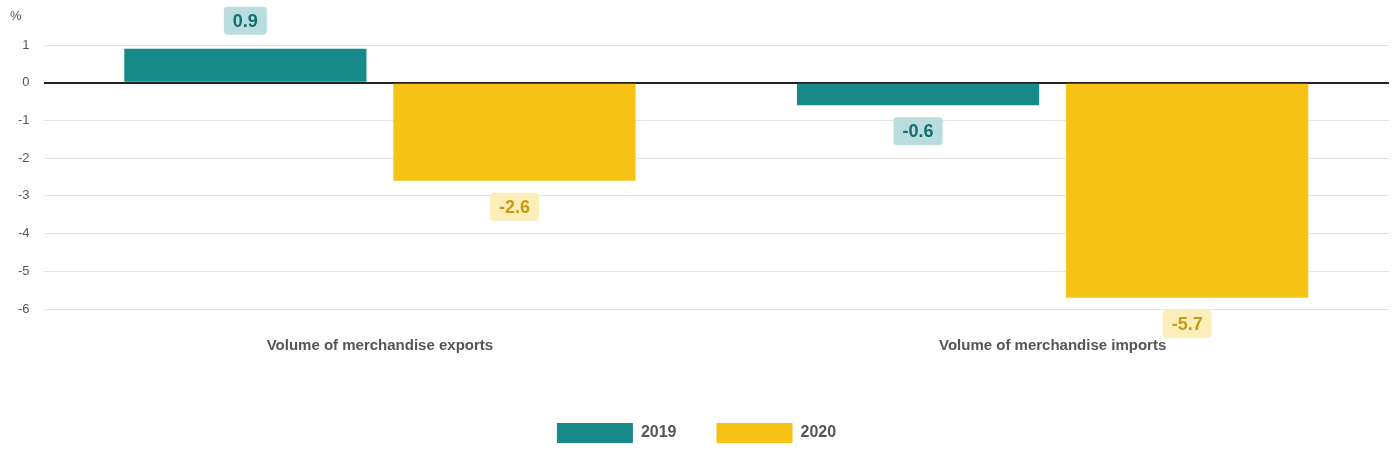  What do you see at coordinates (1053, 345) in the screenshot?
I see `x-tick-label: Volume of merchandise imports` at bounding box center [1053, 345].